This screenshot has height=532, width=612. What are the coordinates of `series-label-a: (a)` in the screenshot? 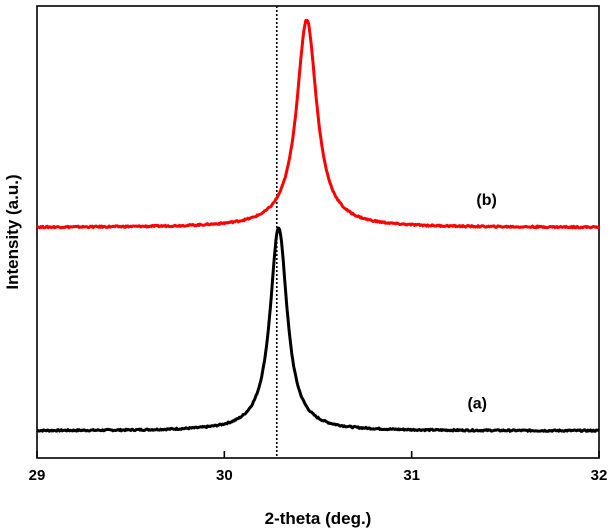 It's located at (477, 403).